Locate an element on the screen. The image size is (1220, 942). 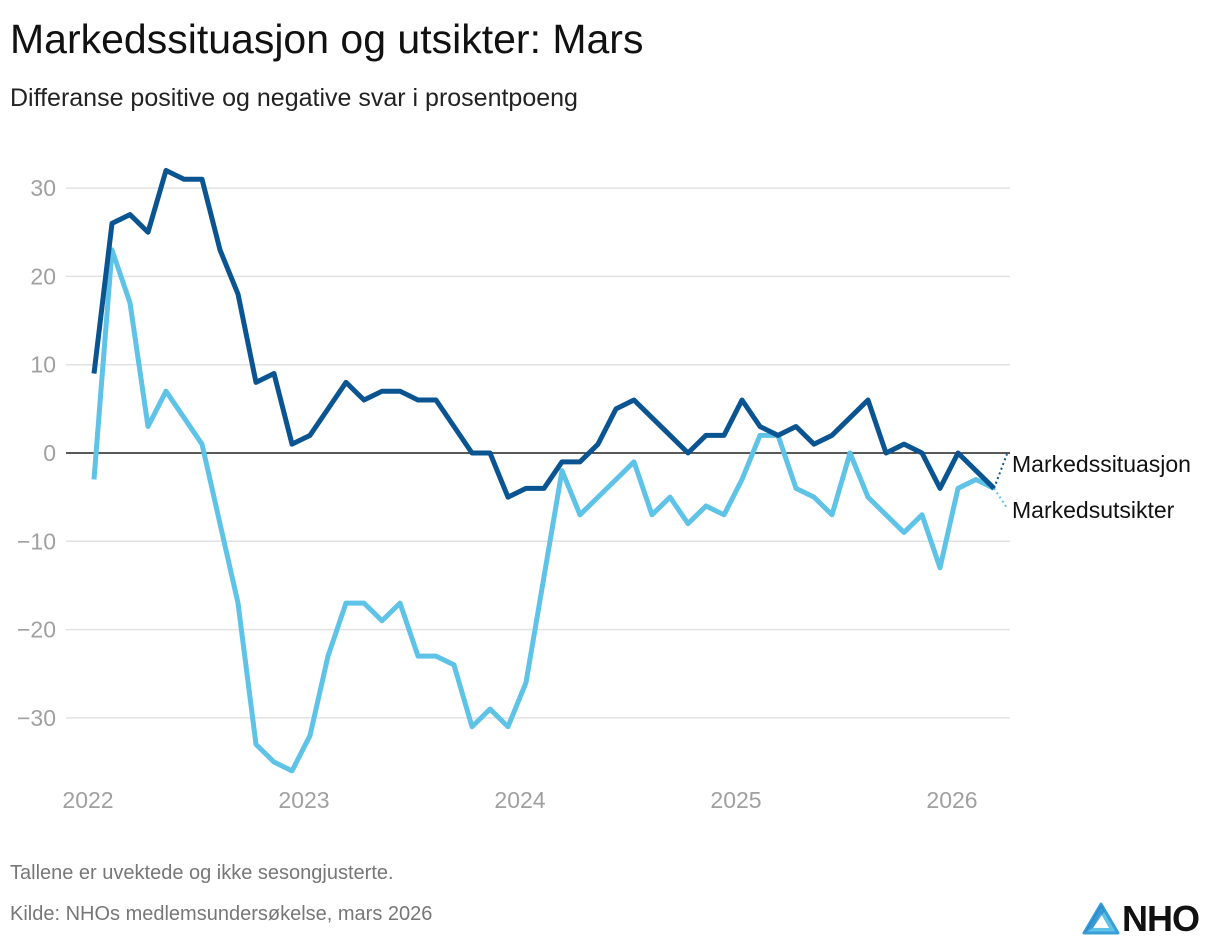
series-label: Markedssituasjon is located at coordinates (1101, 464).